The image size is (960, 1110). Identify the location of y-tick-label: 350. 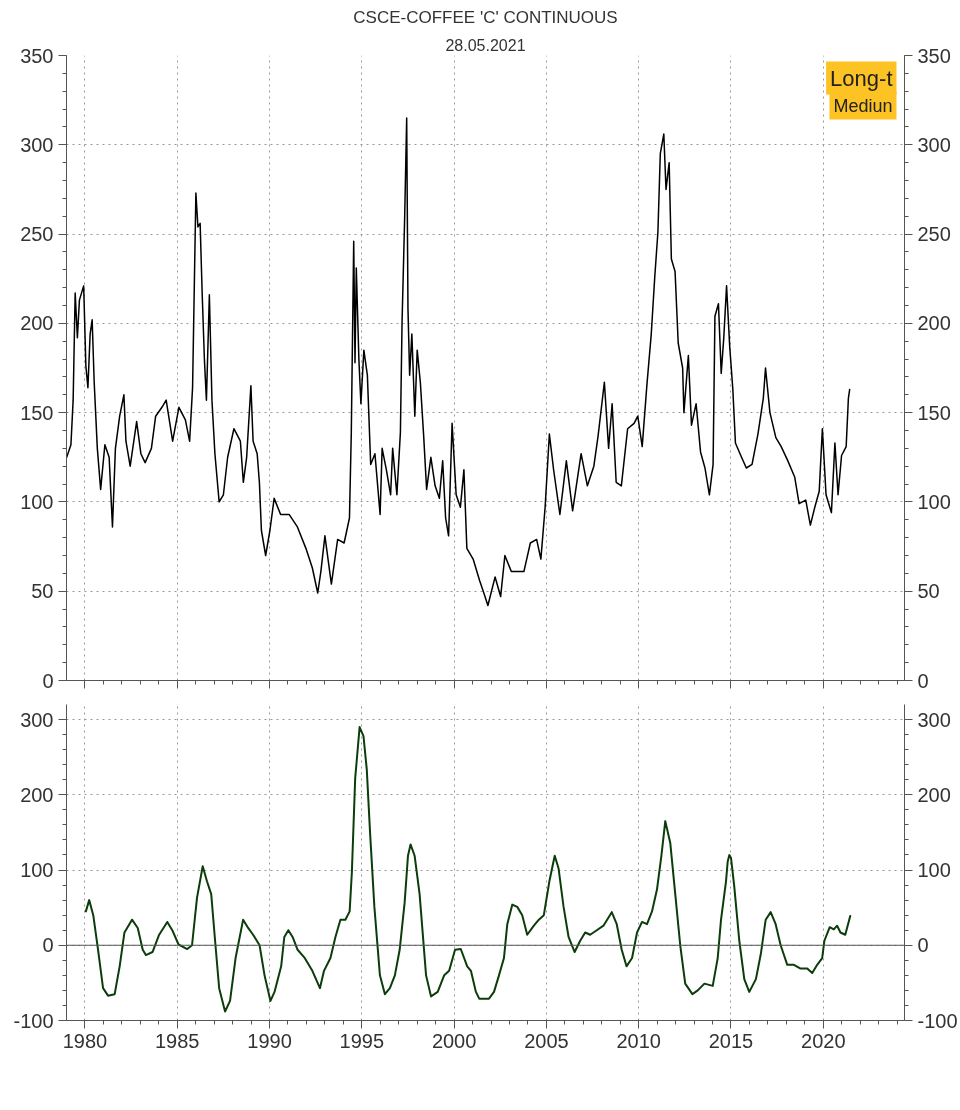
(37, 55).